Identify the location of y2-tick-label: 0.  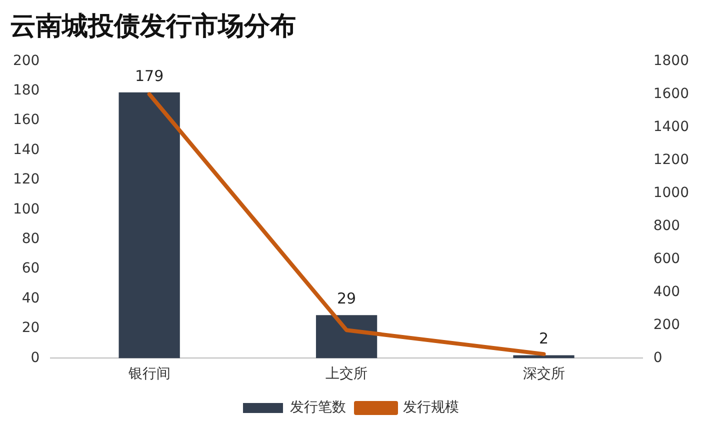
(657, 358).